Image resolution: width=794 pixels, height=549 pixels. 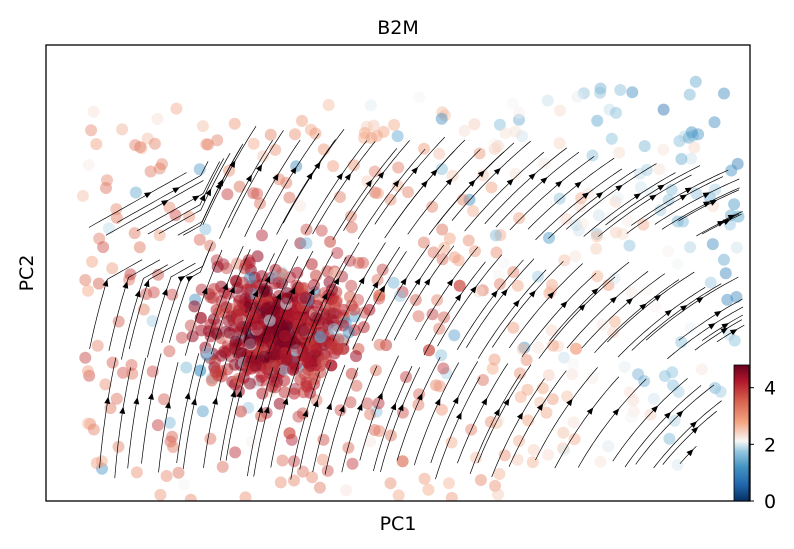 What do you see at coordinates (741, 433) in the screenshot?
I see `colorbar-gradient` at bounding box center [741, 433].